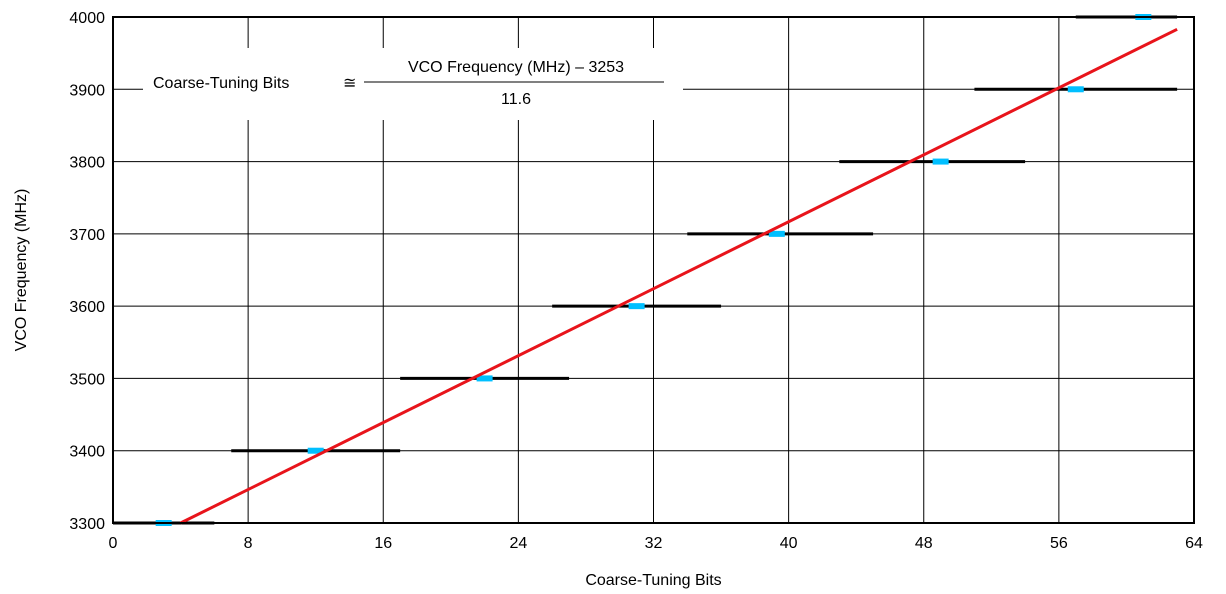 The width and height of the screenshot is (1226, 594). What do you see at coordinates (87, 524) in the screenshot?
I see `y-tick-label-3300: 3300` at bounding box center [87, 524].